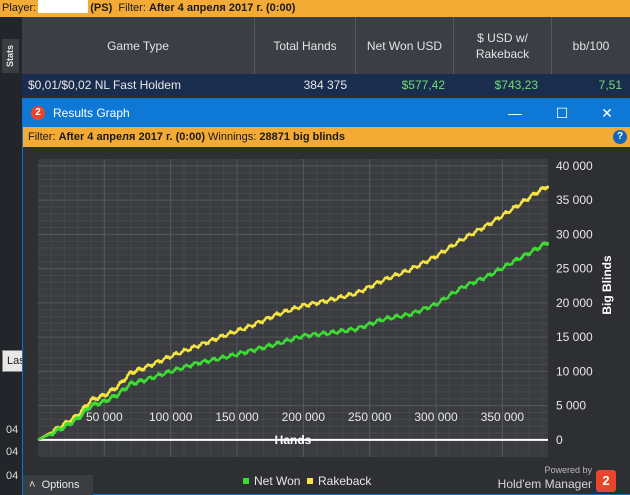 The height and width of the screenshot is (495, 630). I want to click on options-label: Options, so click(60, 485).